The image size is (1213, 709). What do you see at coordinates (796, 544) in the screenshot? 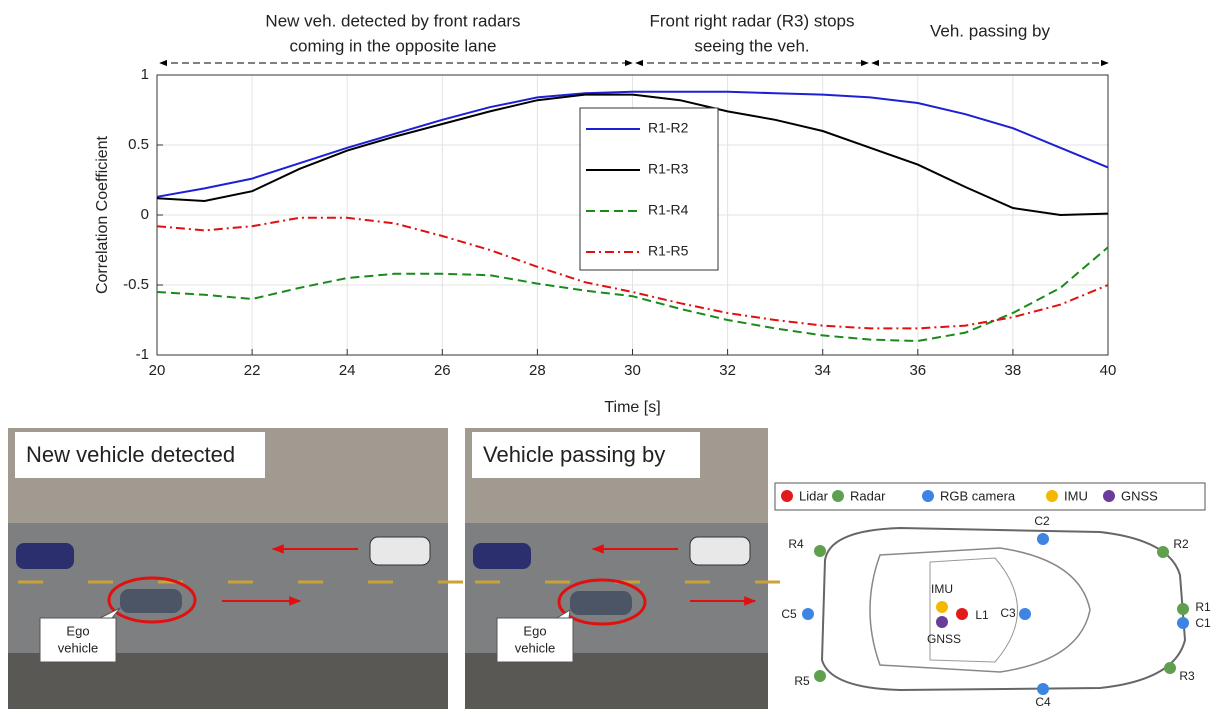
I see `sensor-label: R4` at bounding box center [796, 544].